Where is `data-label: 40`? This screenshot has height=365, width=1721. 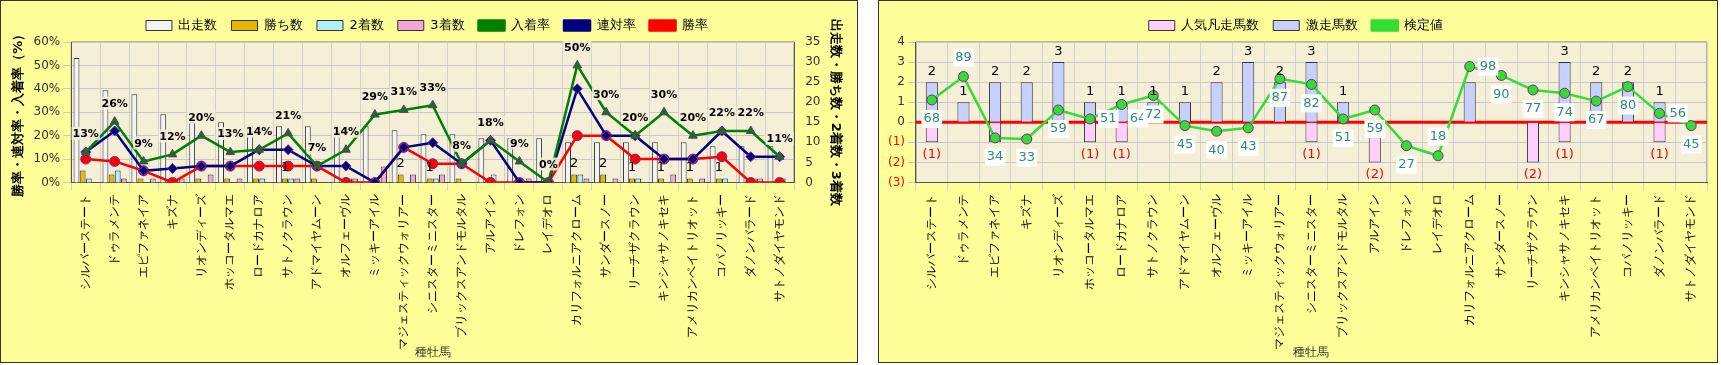 data-label: 40 is located at coordinates (1216, 149).